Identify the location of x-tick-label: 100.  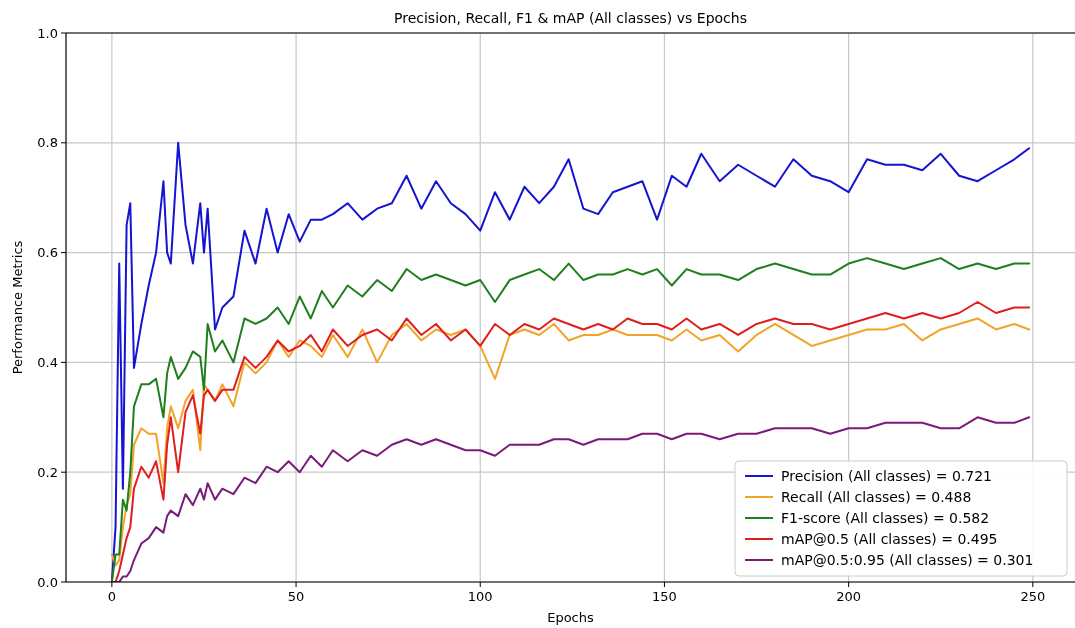
(480, 596).